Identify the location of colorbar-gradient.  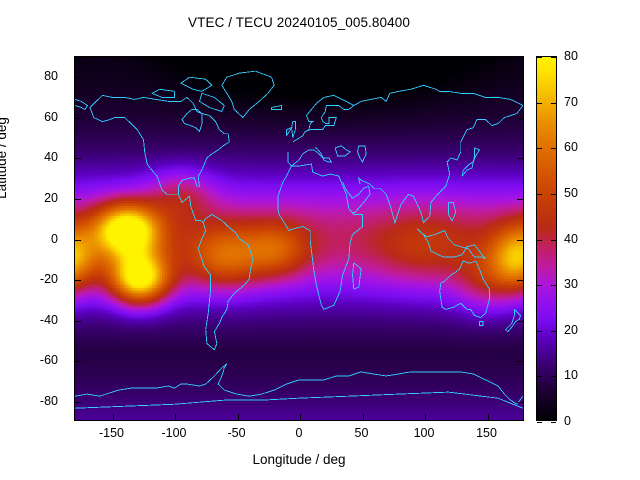
(546, 238).